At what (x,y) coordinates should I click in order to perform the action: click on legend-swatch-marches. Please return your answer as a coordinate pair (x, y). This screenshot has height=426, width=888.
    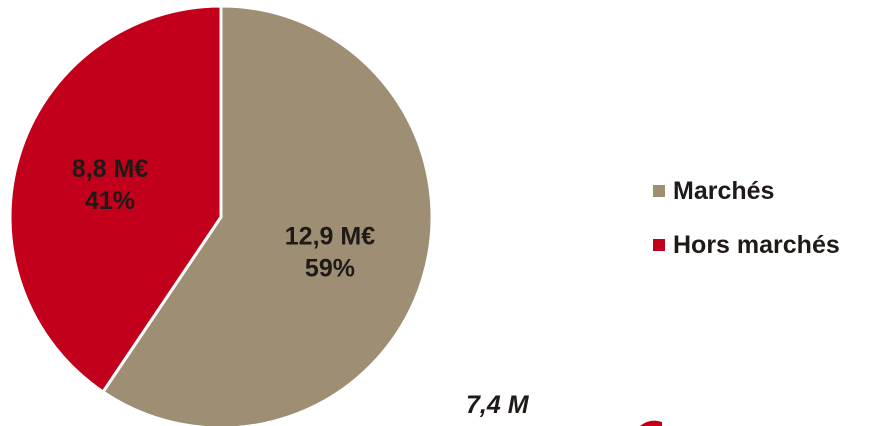
    Looking at the image, I should click on (659, 191).